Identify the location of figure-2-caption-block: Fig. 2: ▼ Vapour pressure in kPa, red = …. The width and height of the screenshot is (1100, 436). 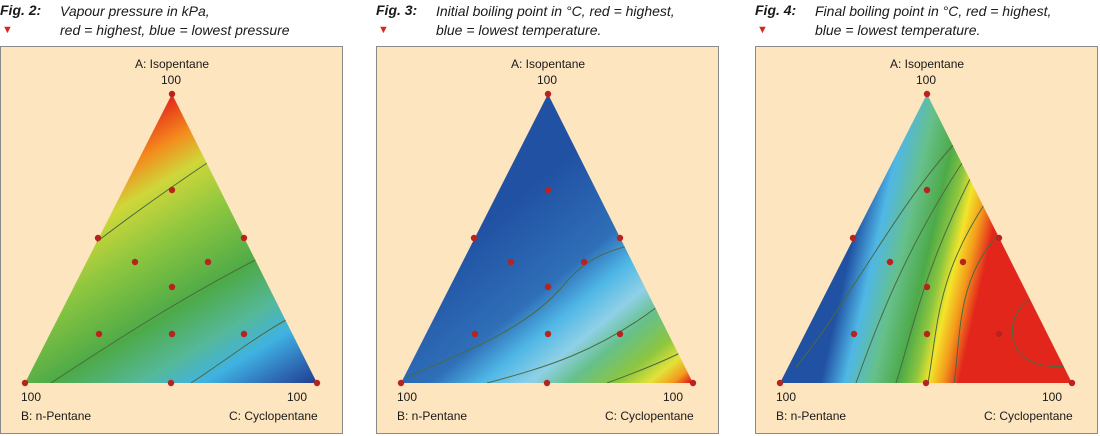
(172, 24).